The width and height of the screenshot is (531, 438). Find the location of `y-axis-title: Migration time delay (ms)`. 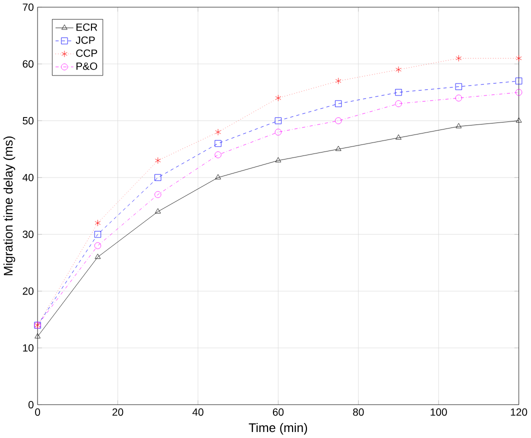

y-axis-title: Migration time delay (ms) is located at coordinates (9, 206).